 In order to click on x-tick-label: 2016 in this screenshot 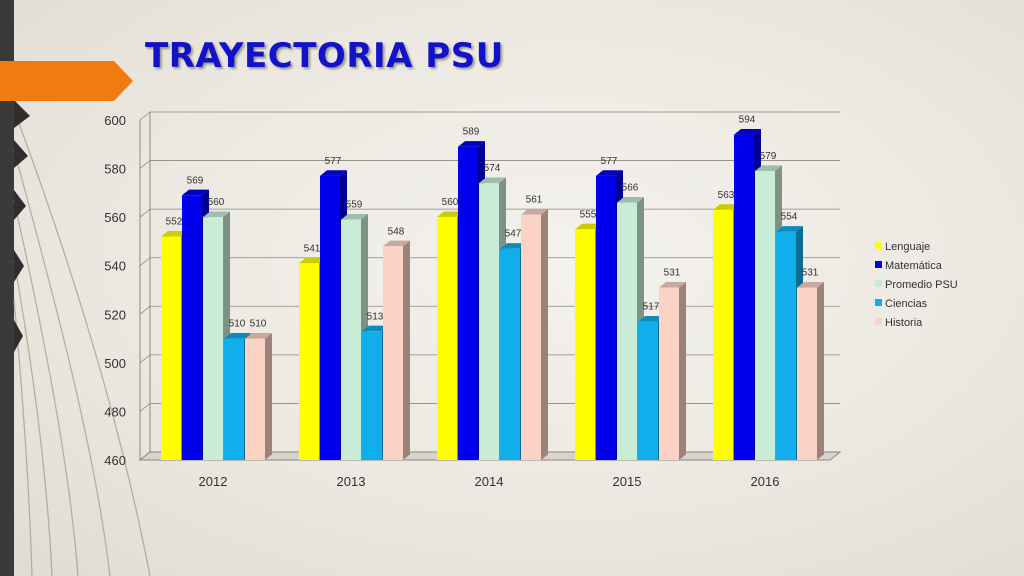, I will do `click(765, 481)`.